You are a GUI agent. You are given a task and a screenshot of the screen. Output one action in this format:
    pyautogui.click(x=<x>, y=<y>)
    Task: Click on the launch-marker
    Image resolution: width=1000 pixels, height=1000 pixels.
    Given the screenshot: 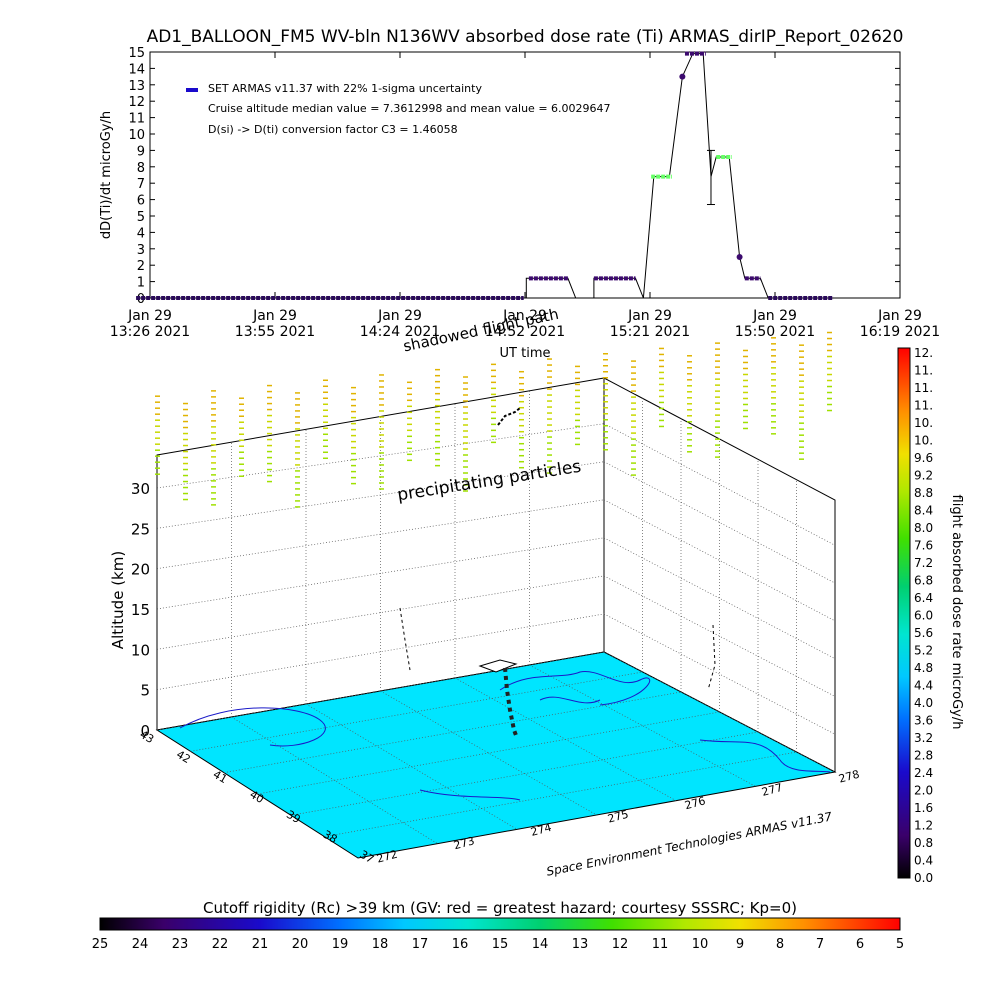 What is the action you would take?
    pyautogui.click(x=498, y=666)
    